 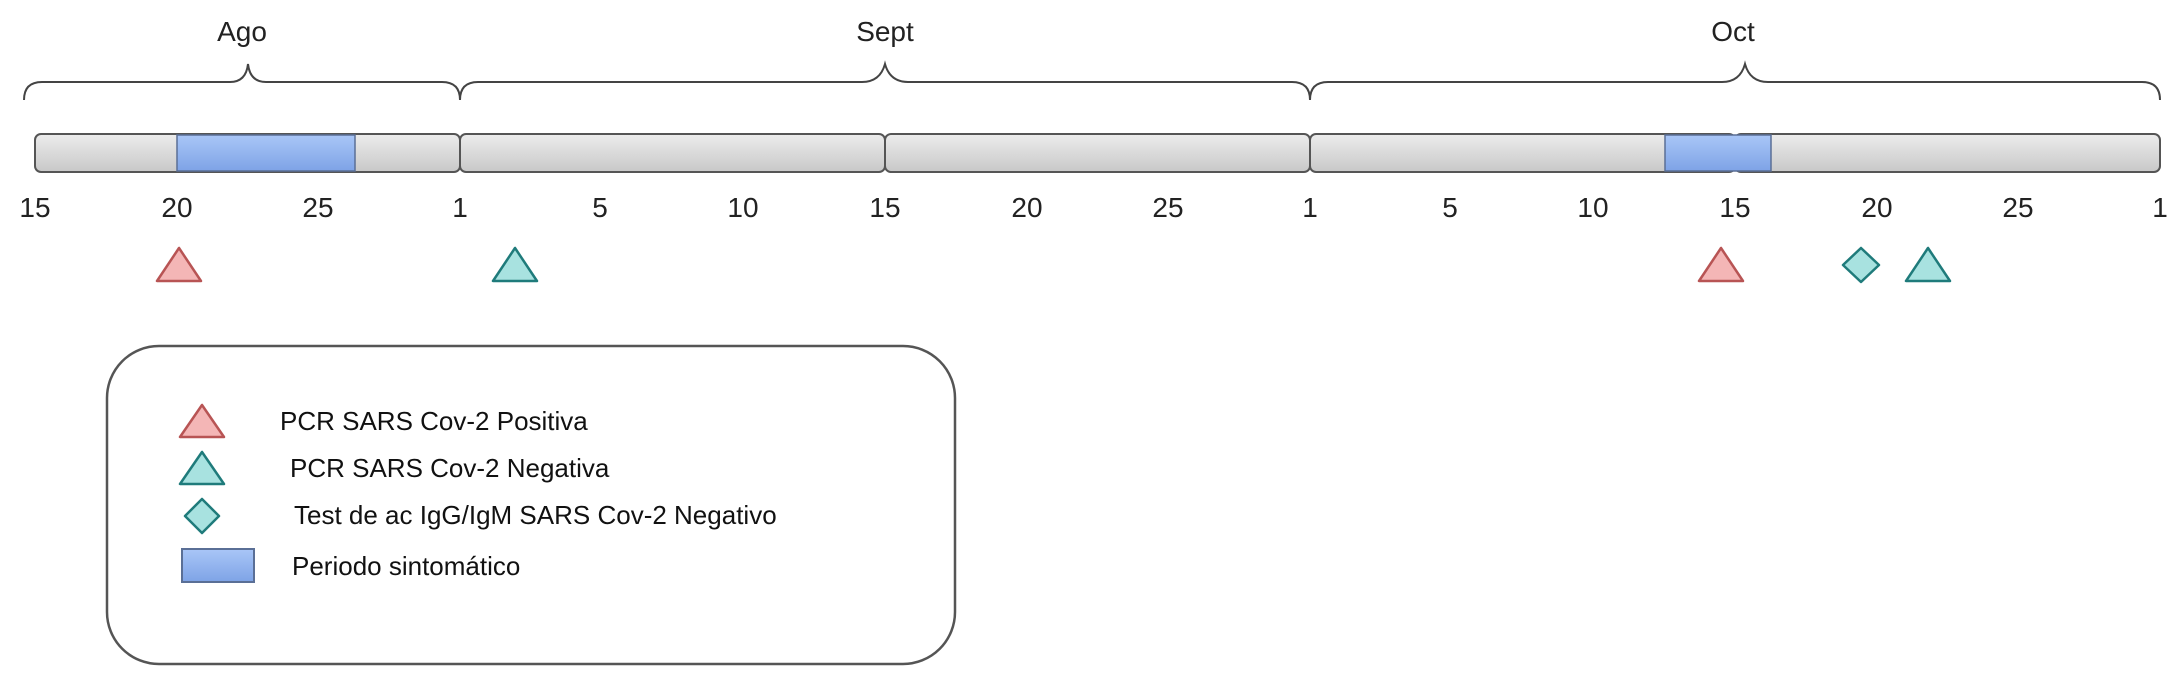 What do you see at coordinates (1735, 80) in the screenshot?
I see `brace-oct` at bounding box center [1735, 80].